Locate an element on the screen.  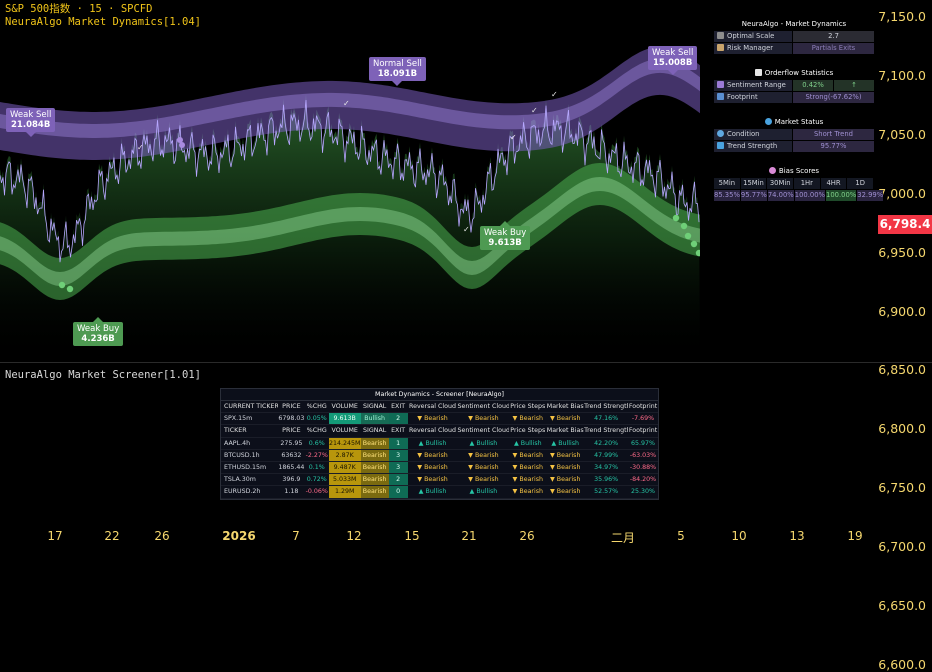
table-cell: 0 is located at coordinates (398, 492).